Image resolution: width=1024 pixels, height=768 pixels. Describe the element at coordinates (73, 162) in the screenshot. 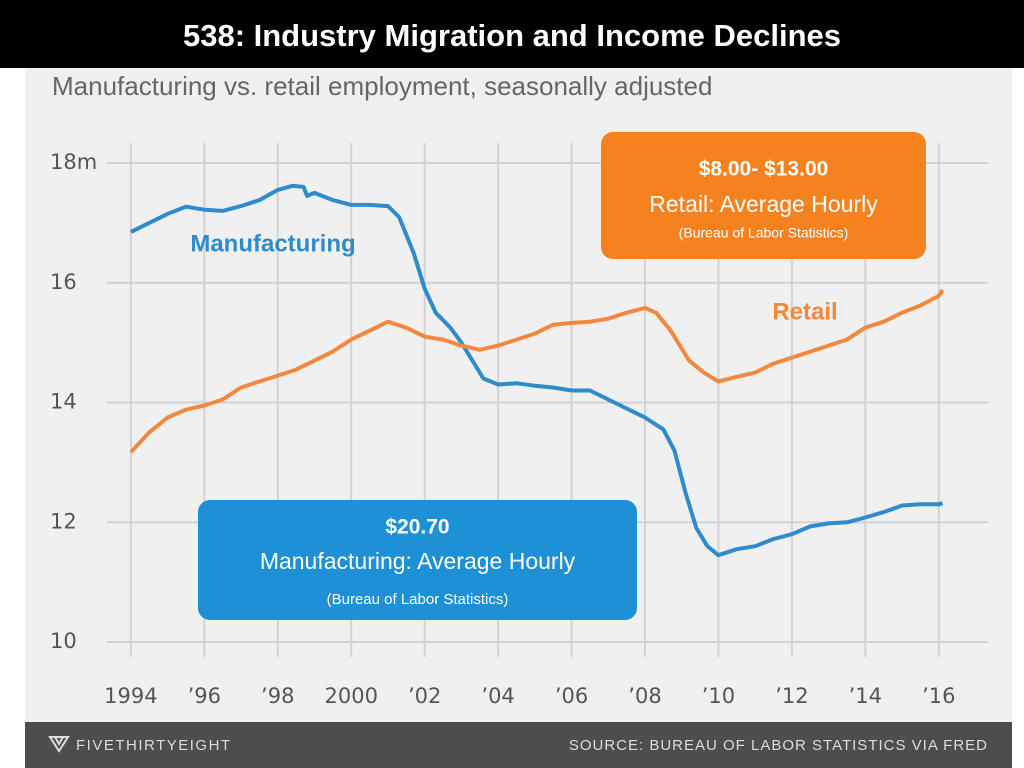

I see `y-tick-label: 18m` at that location.